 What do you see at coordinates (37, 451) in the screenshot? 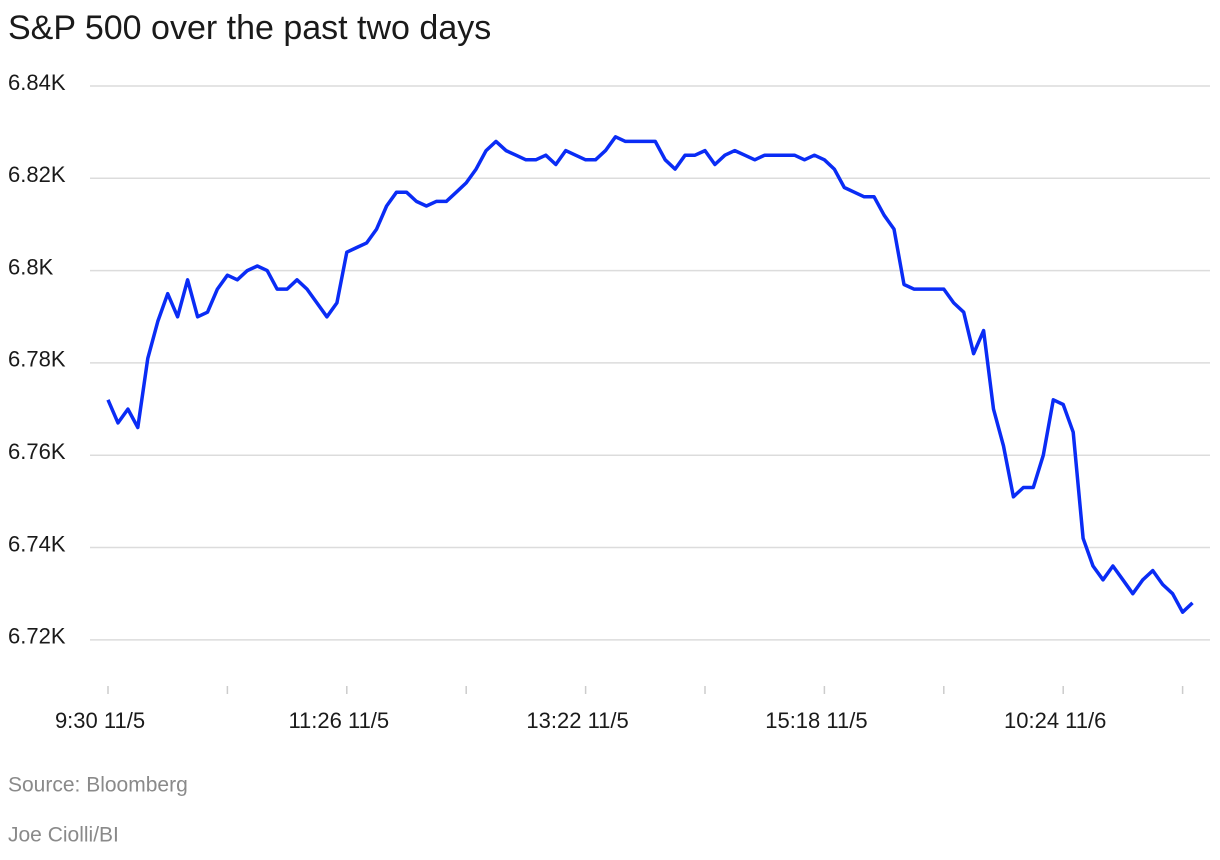
I see `y-tick-label: 6.76K` at bounding box center [37, 451].